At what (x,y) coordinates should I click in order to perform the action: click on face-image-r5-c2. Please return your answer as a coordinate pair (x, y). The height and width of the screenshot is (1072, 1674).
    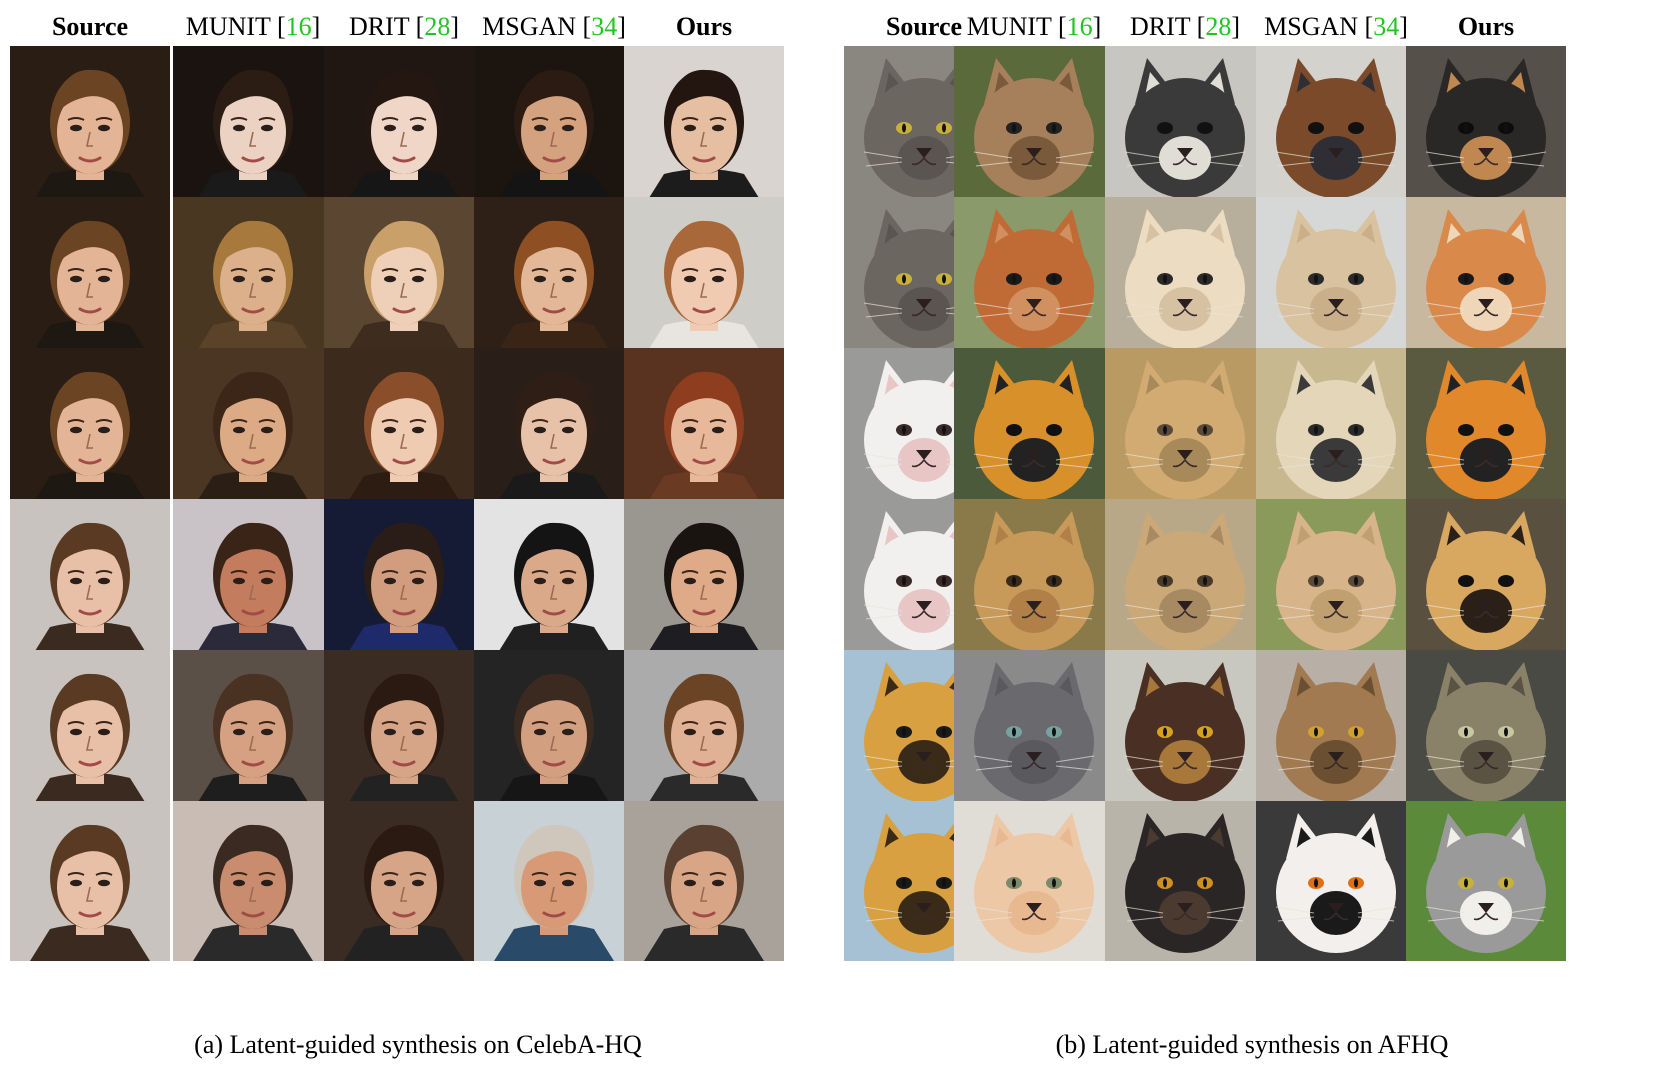
    Looking at the image, I should click on (253, 730).